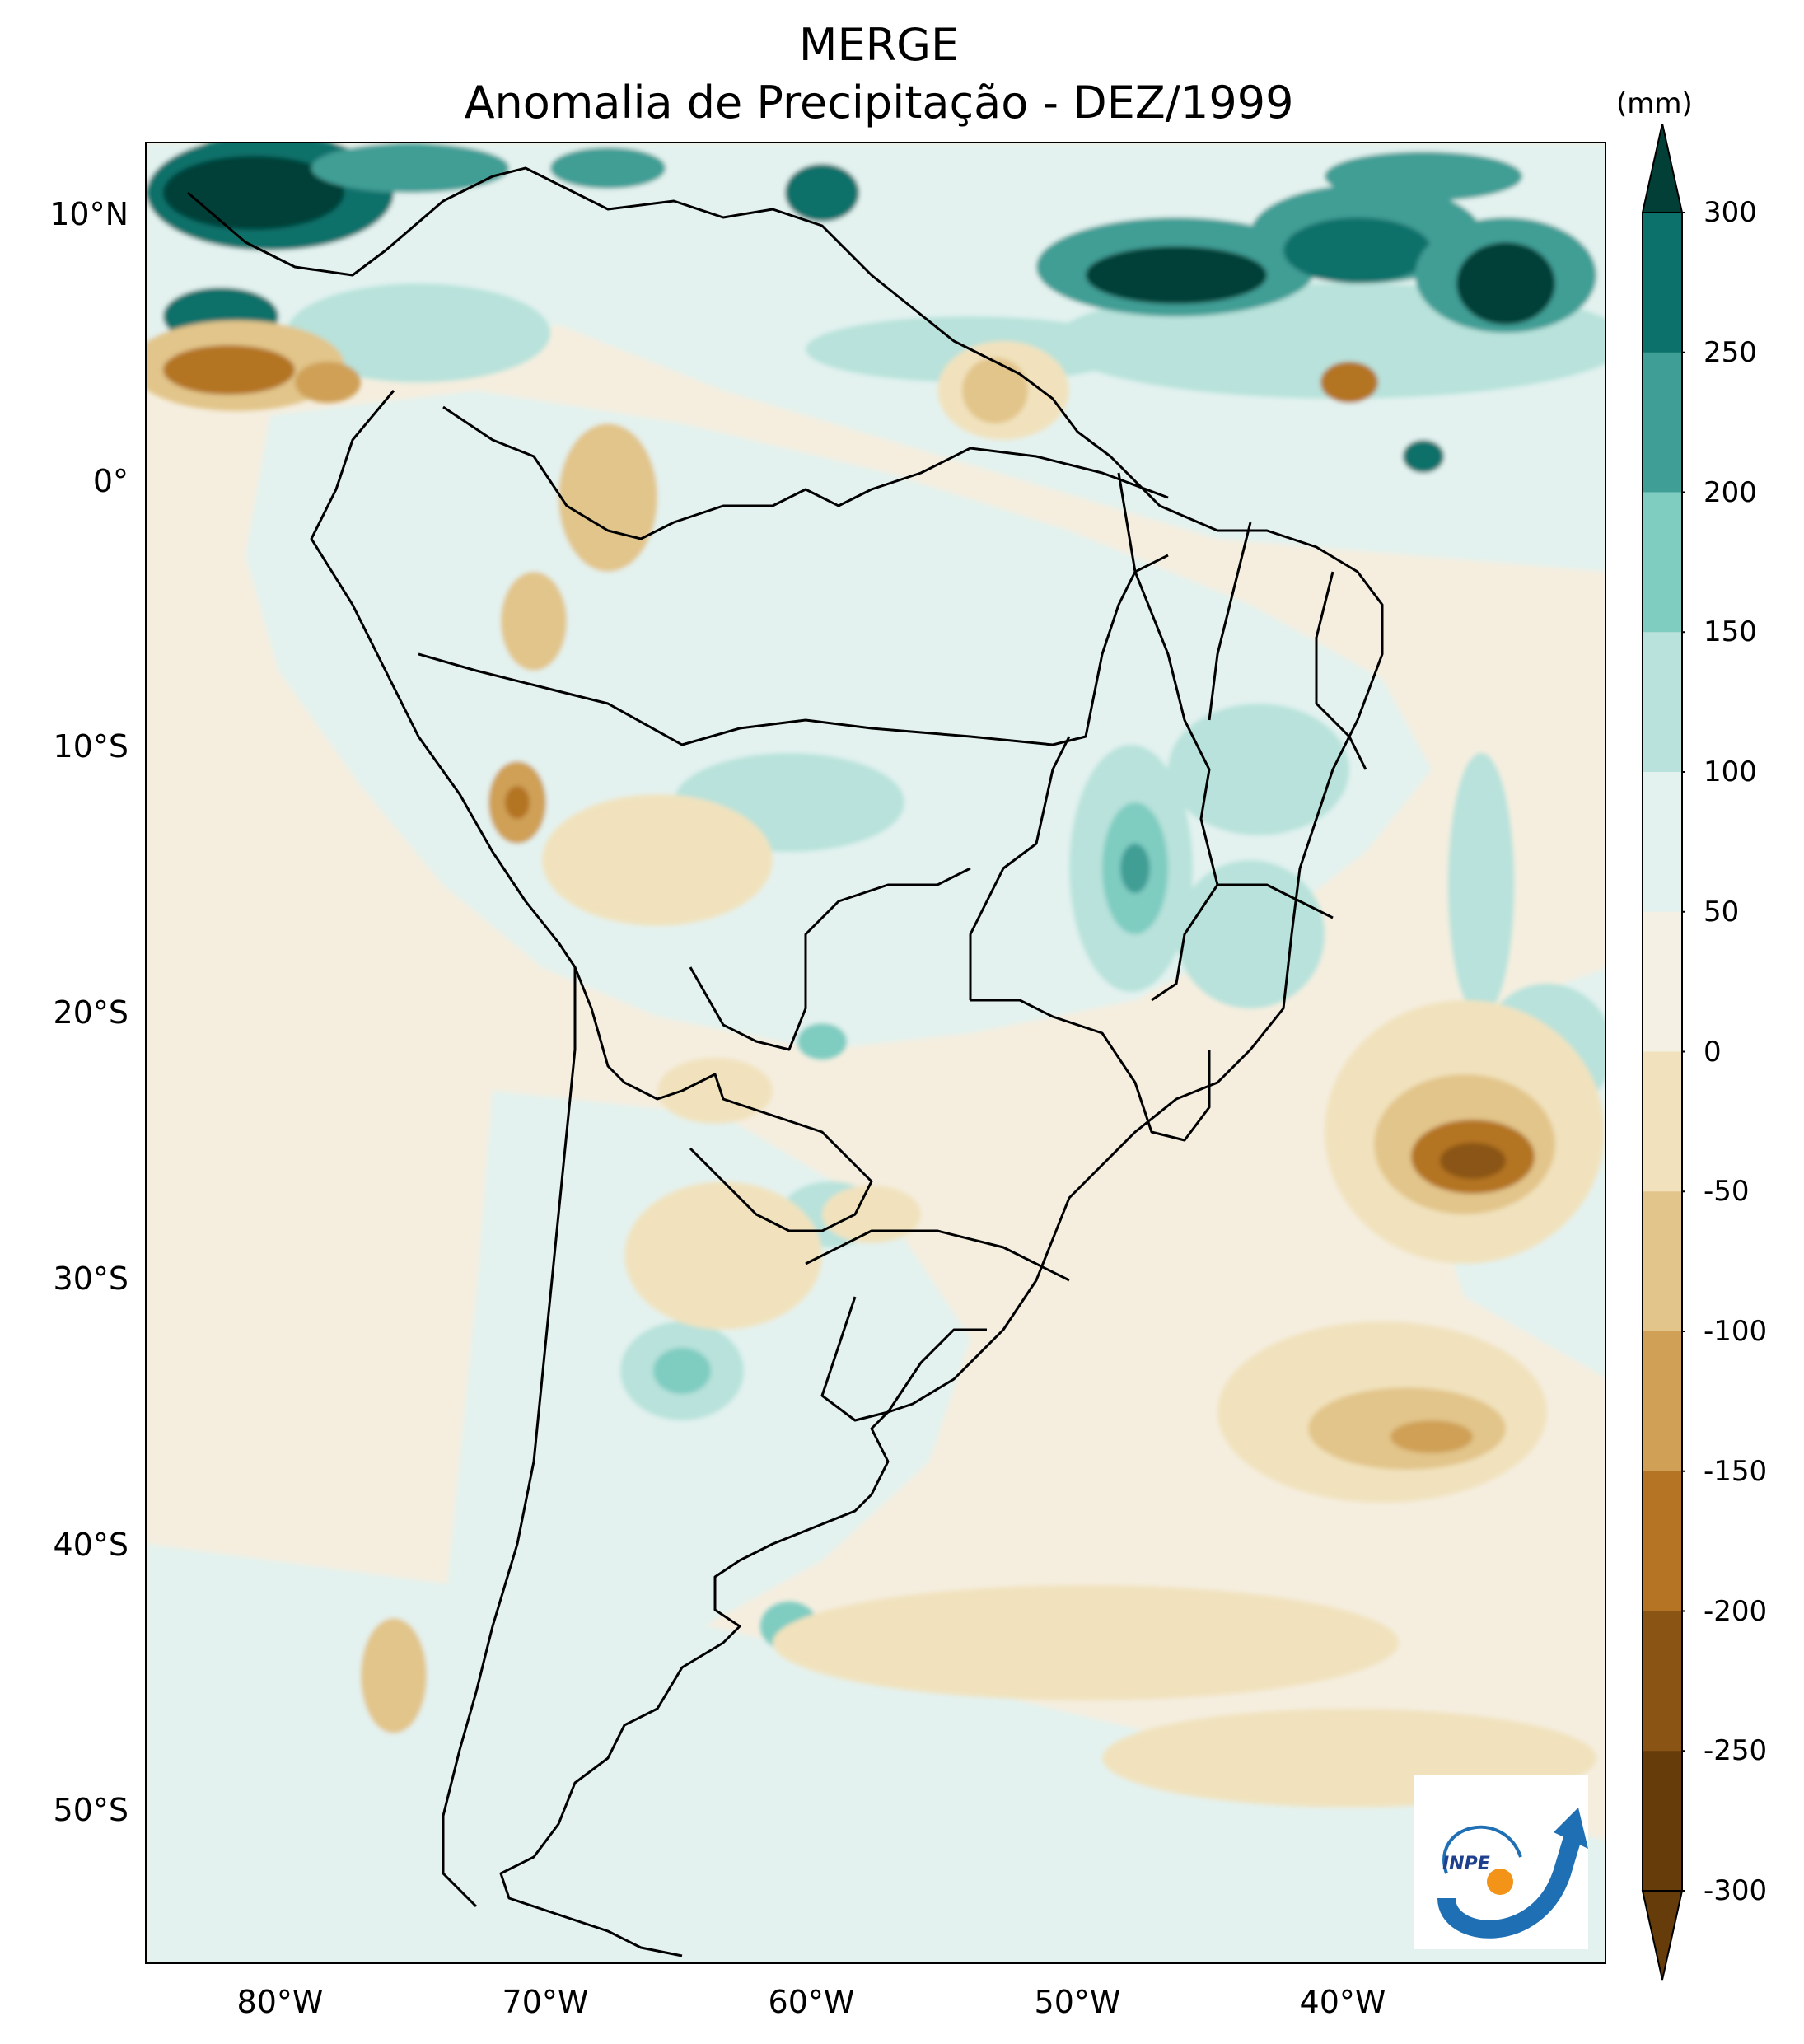 This screenshot has height=2044, width=1804. What do you see at coordinates (280, 2002) in the screenshot?
I see `x-tick-label: 80°W` at bounding box center [280, 2002].